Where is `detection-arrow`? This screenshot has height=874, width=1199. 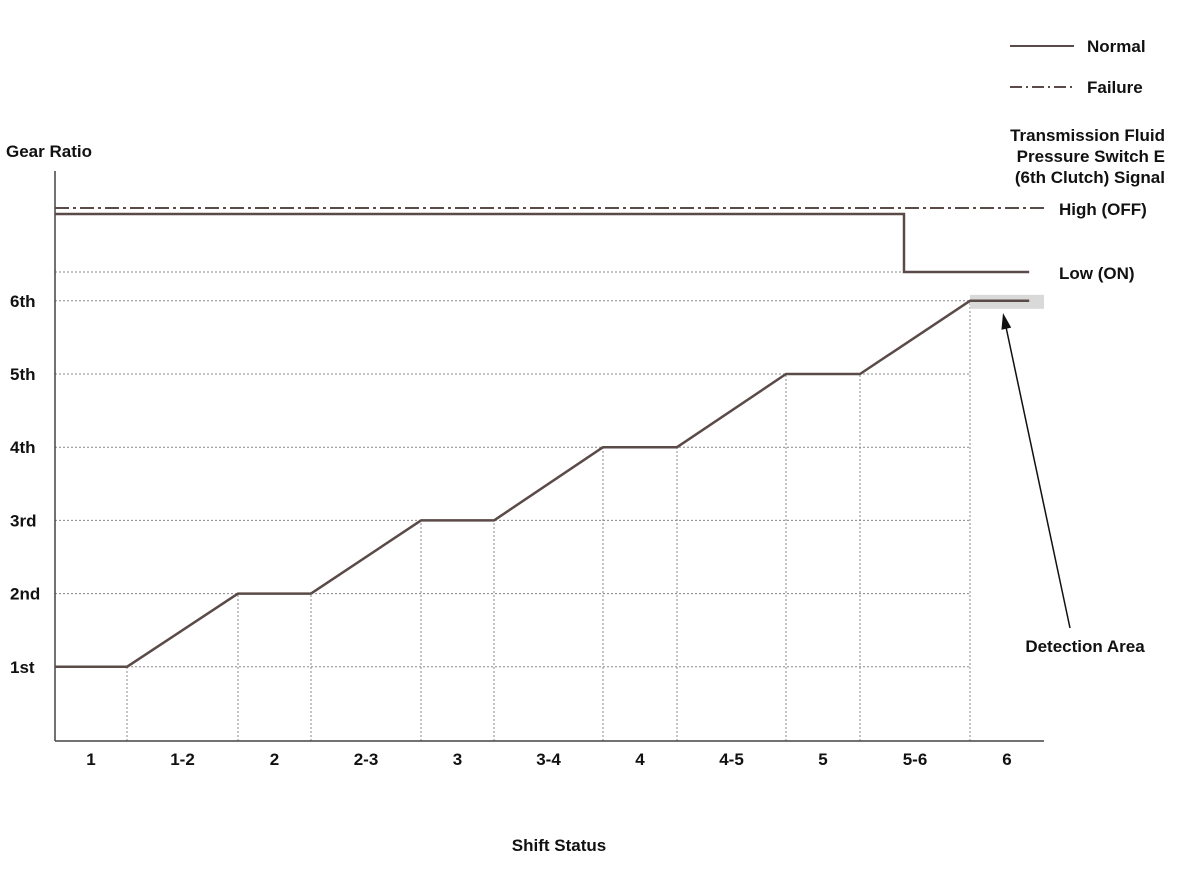 detection-arrow is located at coordinates (1036, 471).